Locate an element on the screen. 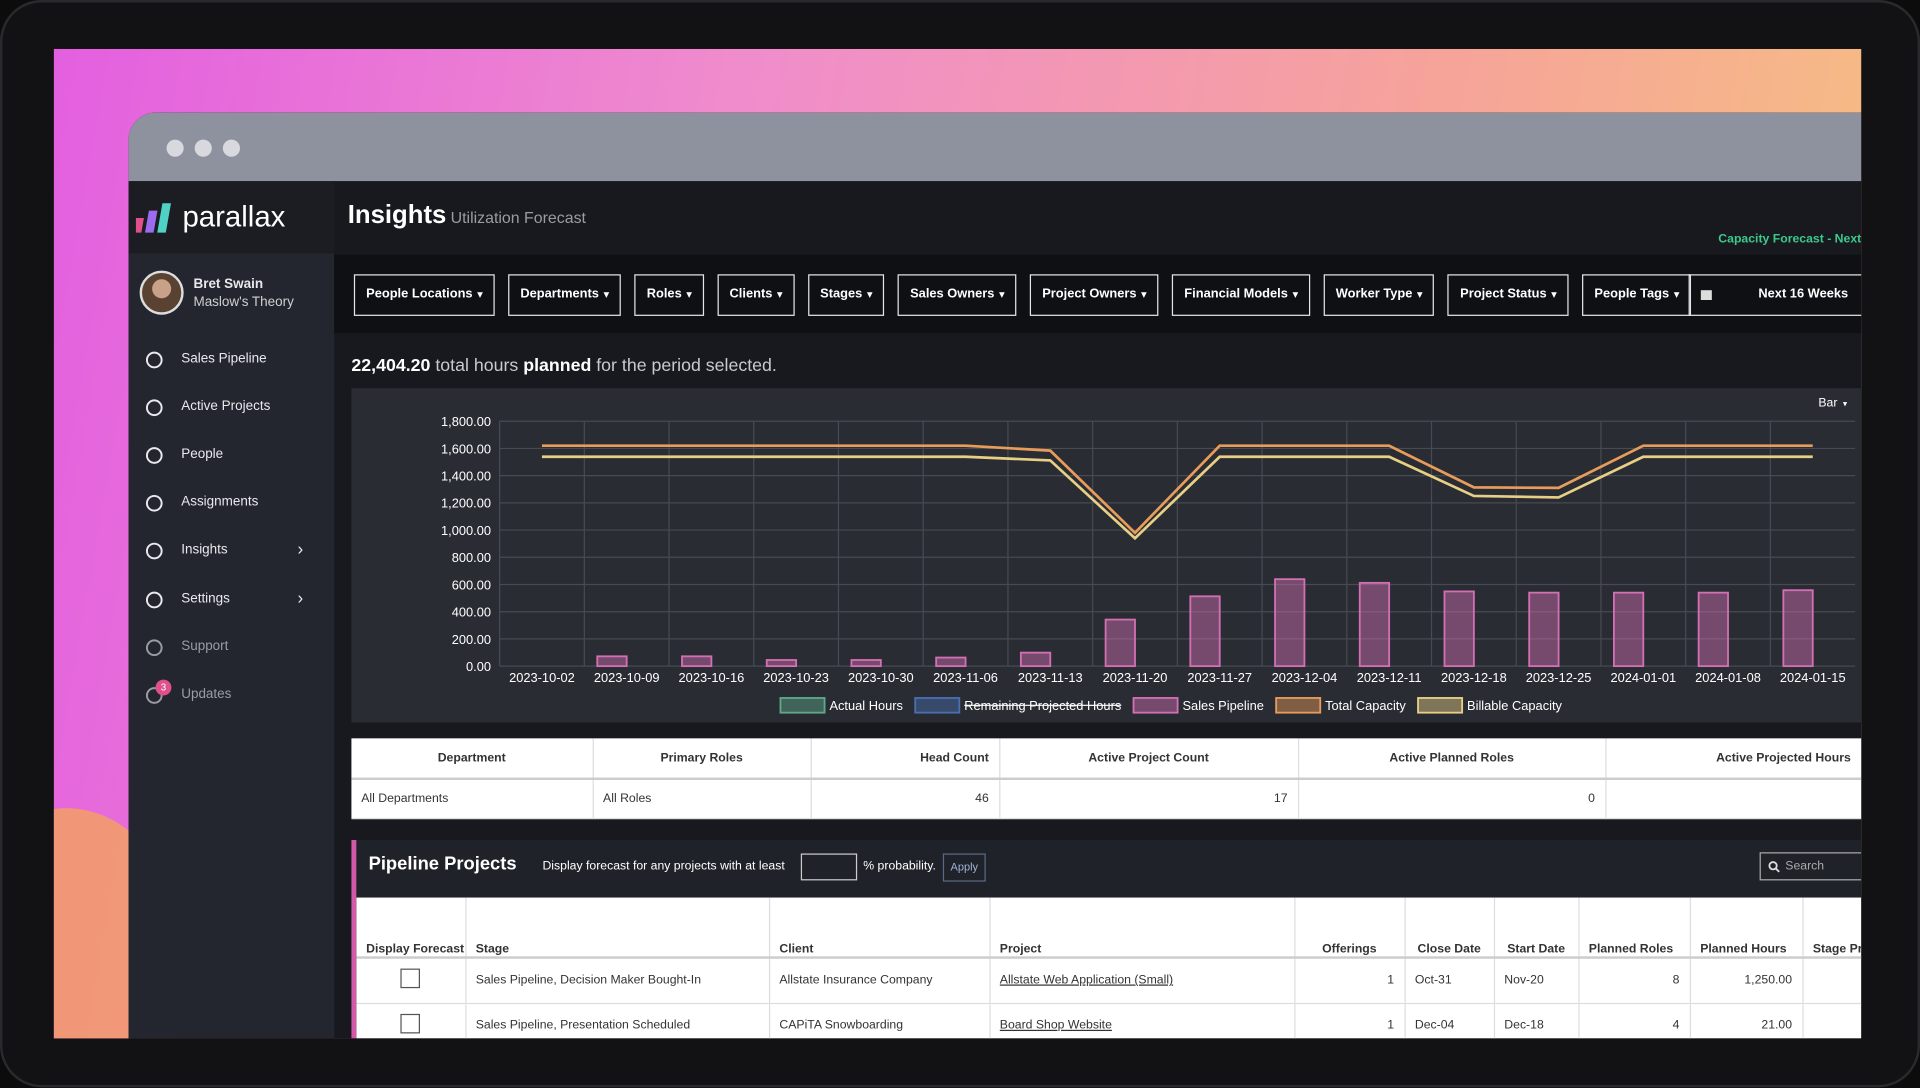  filter-dropdown: Financial Models ▾ is located at coordinates (1241, 295).